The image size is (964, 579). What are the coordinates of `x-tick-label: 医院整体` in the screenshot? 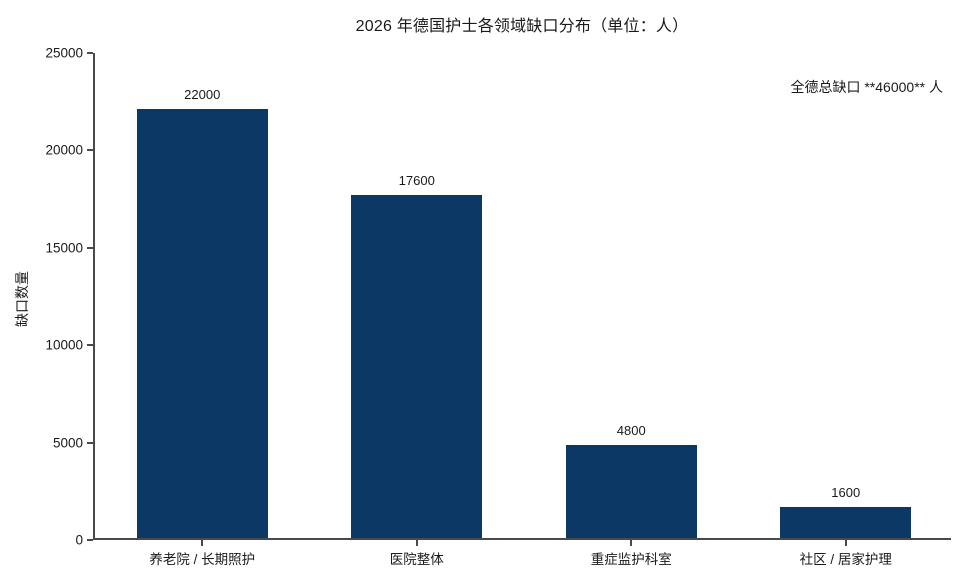 It's located at (416, 559).